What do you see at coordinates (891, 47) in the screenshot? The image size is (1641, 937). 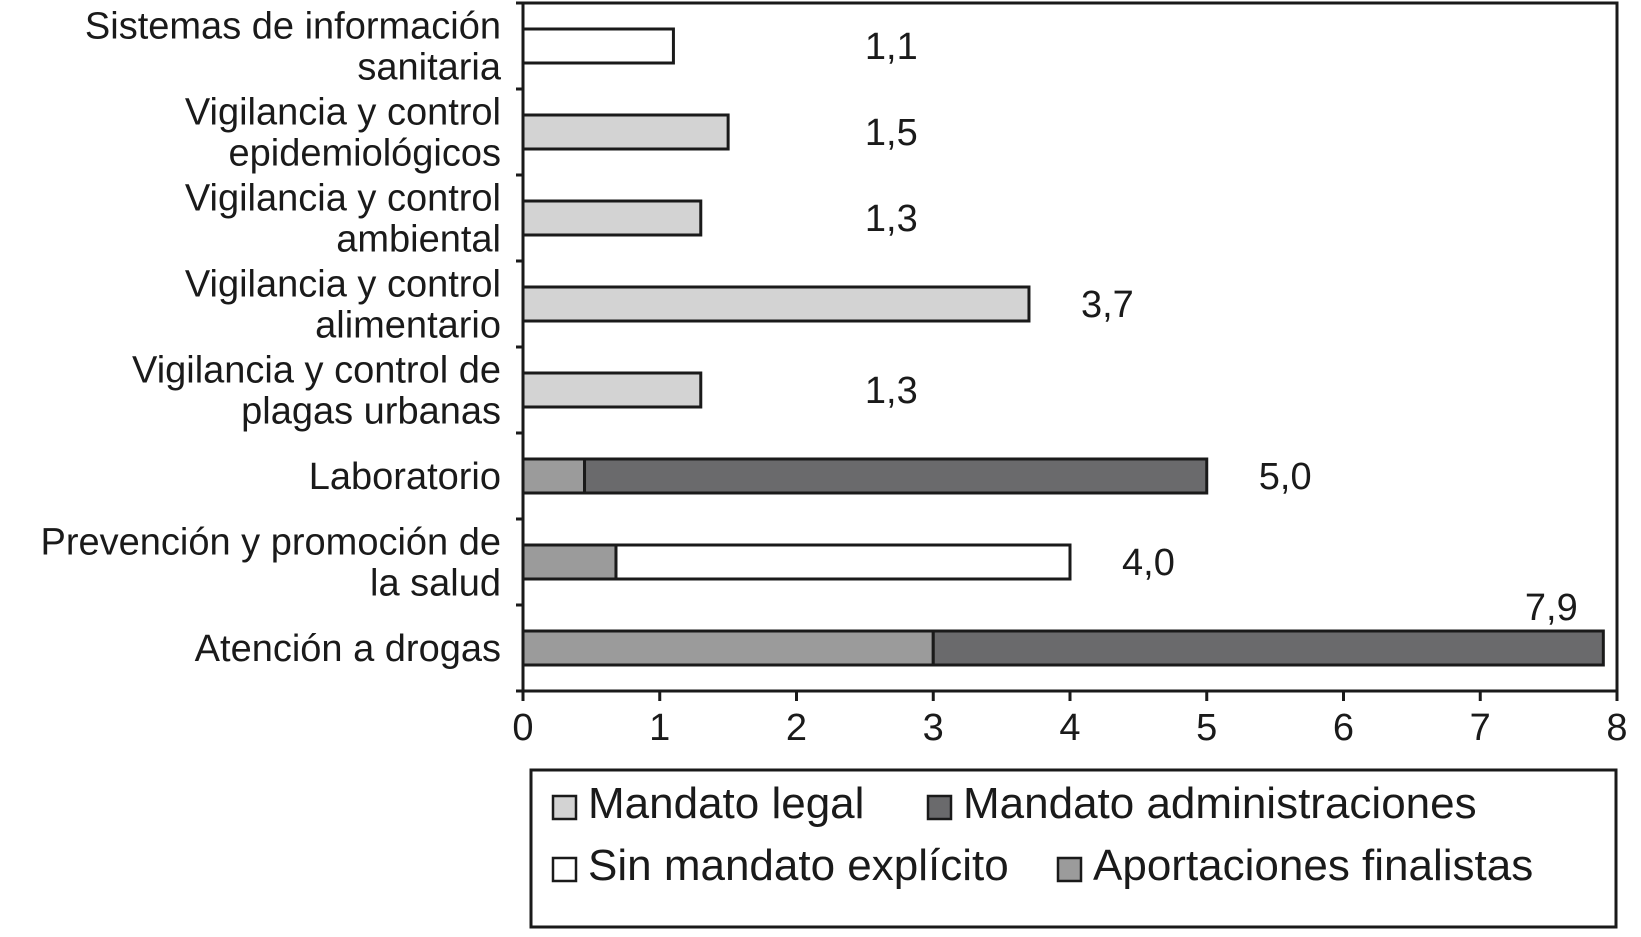 I see `bar-value-label: 1,1` at bounding box center [891, 47].